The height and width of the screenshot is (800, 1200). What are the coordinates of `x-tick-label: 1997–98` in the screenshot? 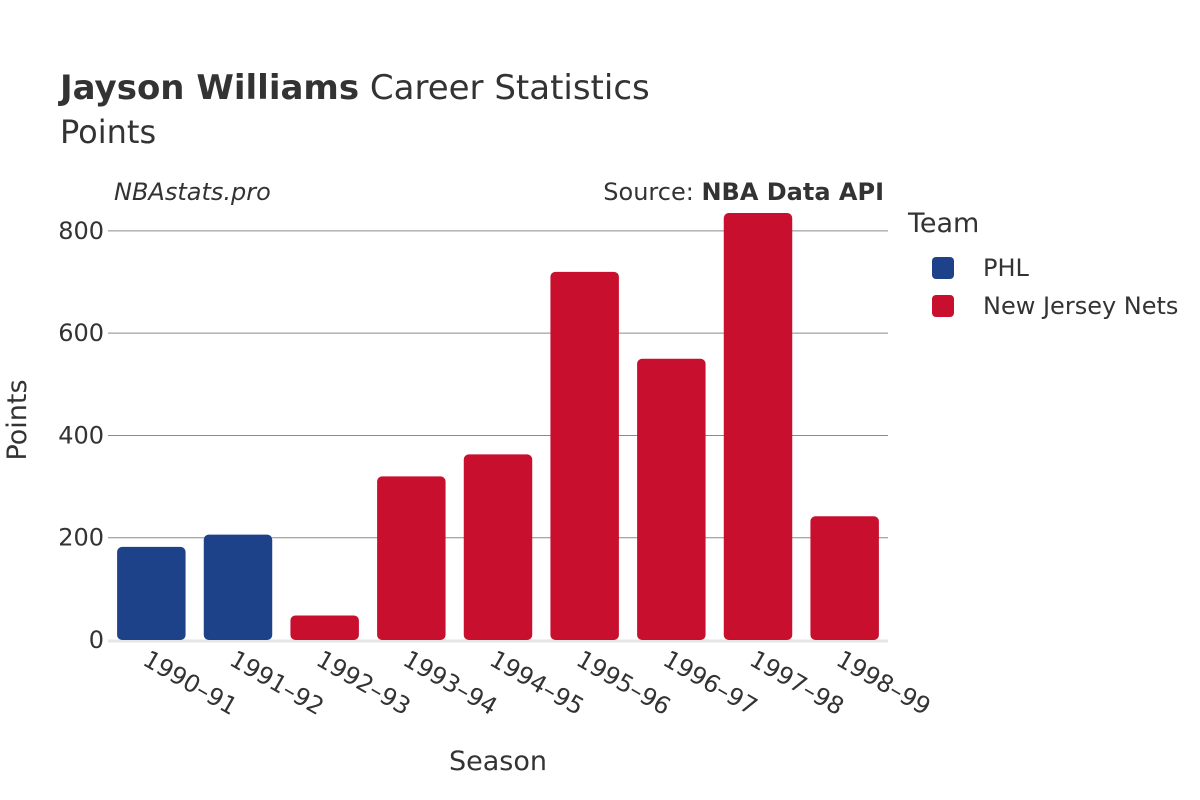 It's located at (797, 683).